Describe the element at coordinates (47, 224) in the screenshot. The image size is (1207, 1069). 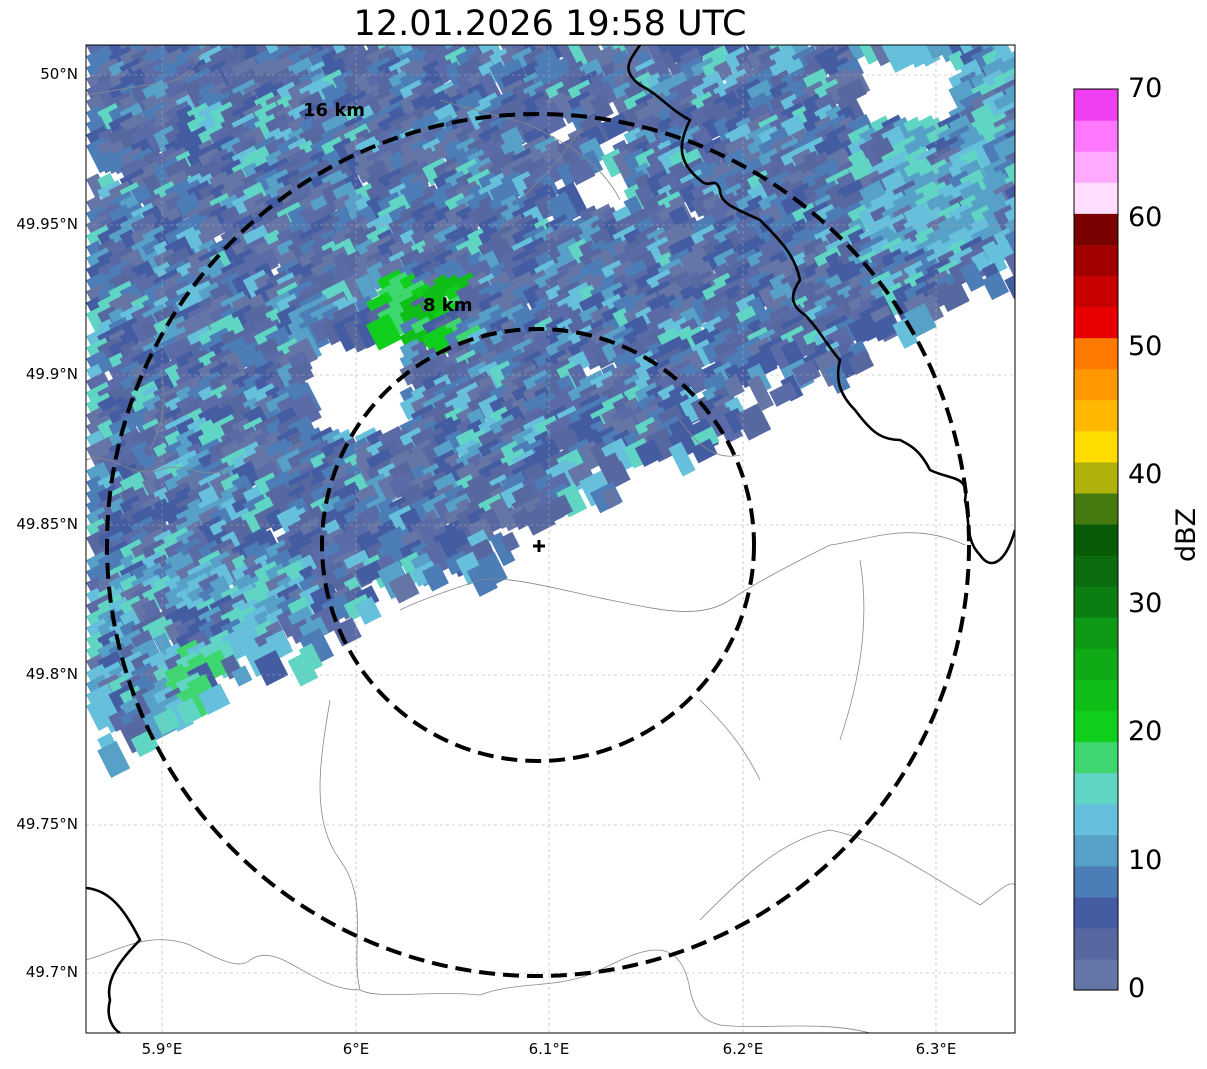
I see `lat-label-49-95: 49.95°N` at that location.